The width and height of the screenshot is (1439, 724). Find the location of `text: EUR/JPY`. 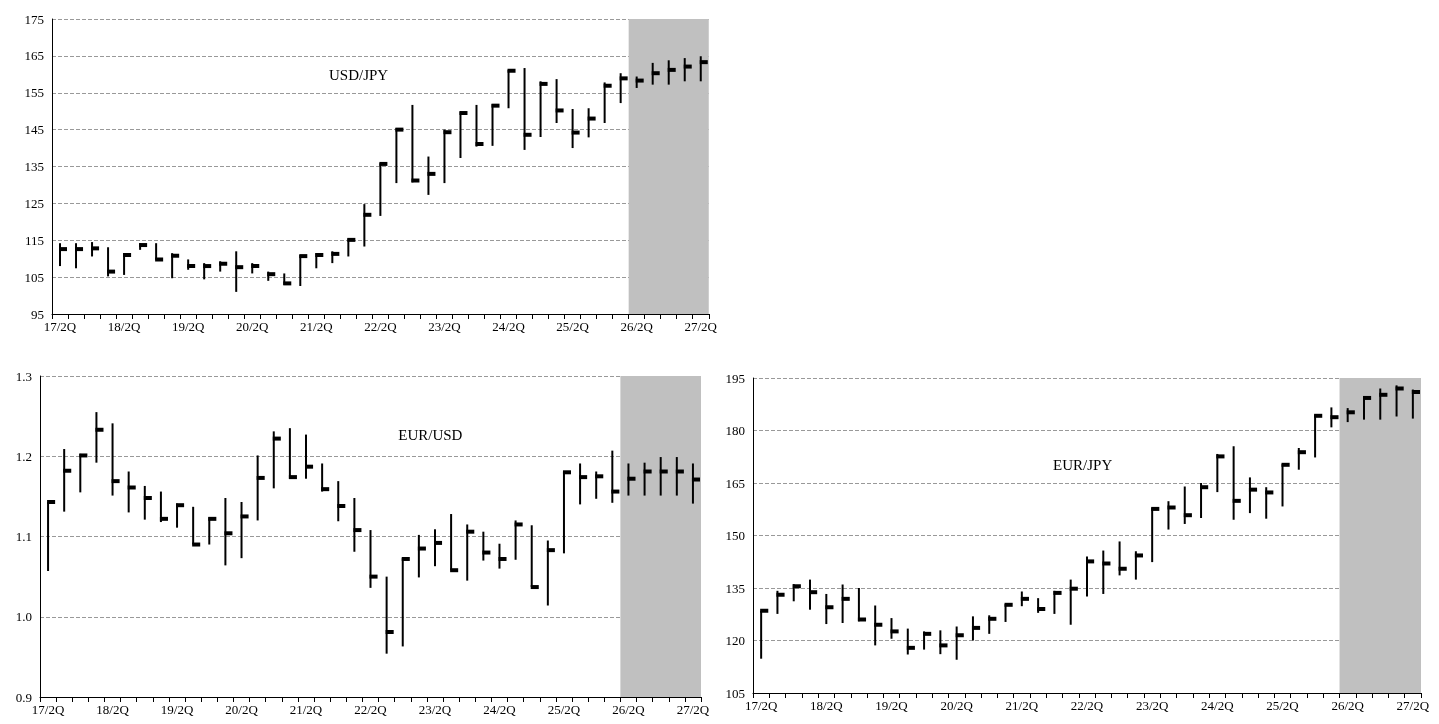

text: EUR/JPY is located at coordinates (1083, 464).